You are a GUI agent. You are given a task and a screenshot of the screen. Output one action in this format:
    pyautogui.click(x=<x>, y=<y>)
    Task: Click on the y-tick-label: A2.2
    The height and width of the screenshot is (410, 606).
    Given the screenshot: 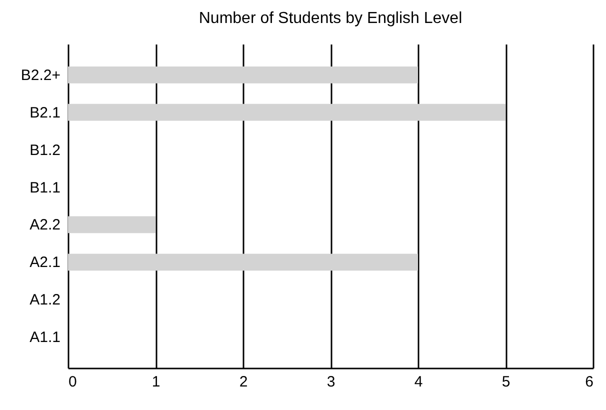 What is the action you would take?
    pyautogui.click(x=45, y=225)
    